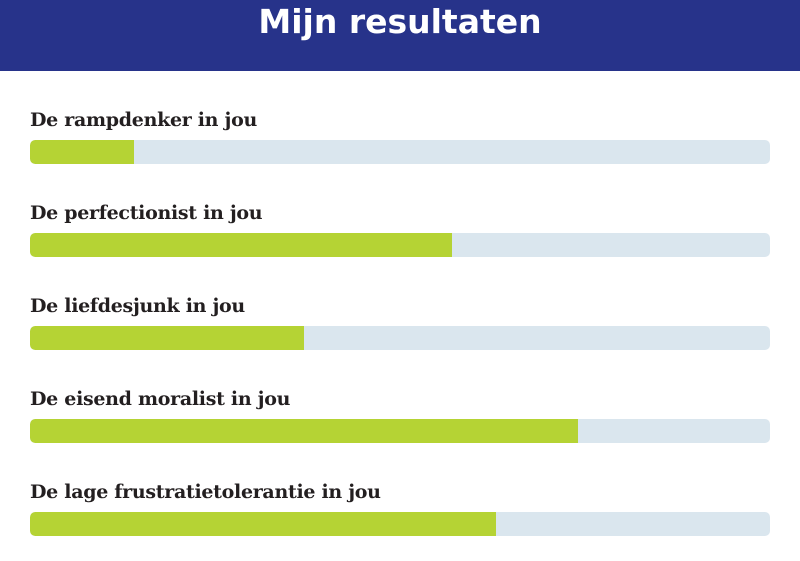  What do you see at coordinates (205, 492) in the screenshot?
I see `result-label: De lage frustratietolerantie in jou` at bounding box center [205, 492].